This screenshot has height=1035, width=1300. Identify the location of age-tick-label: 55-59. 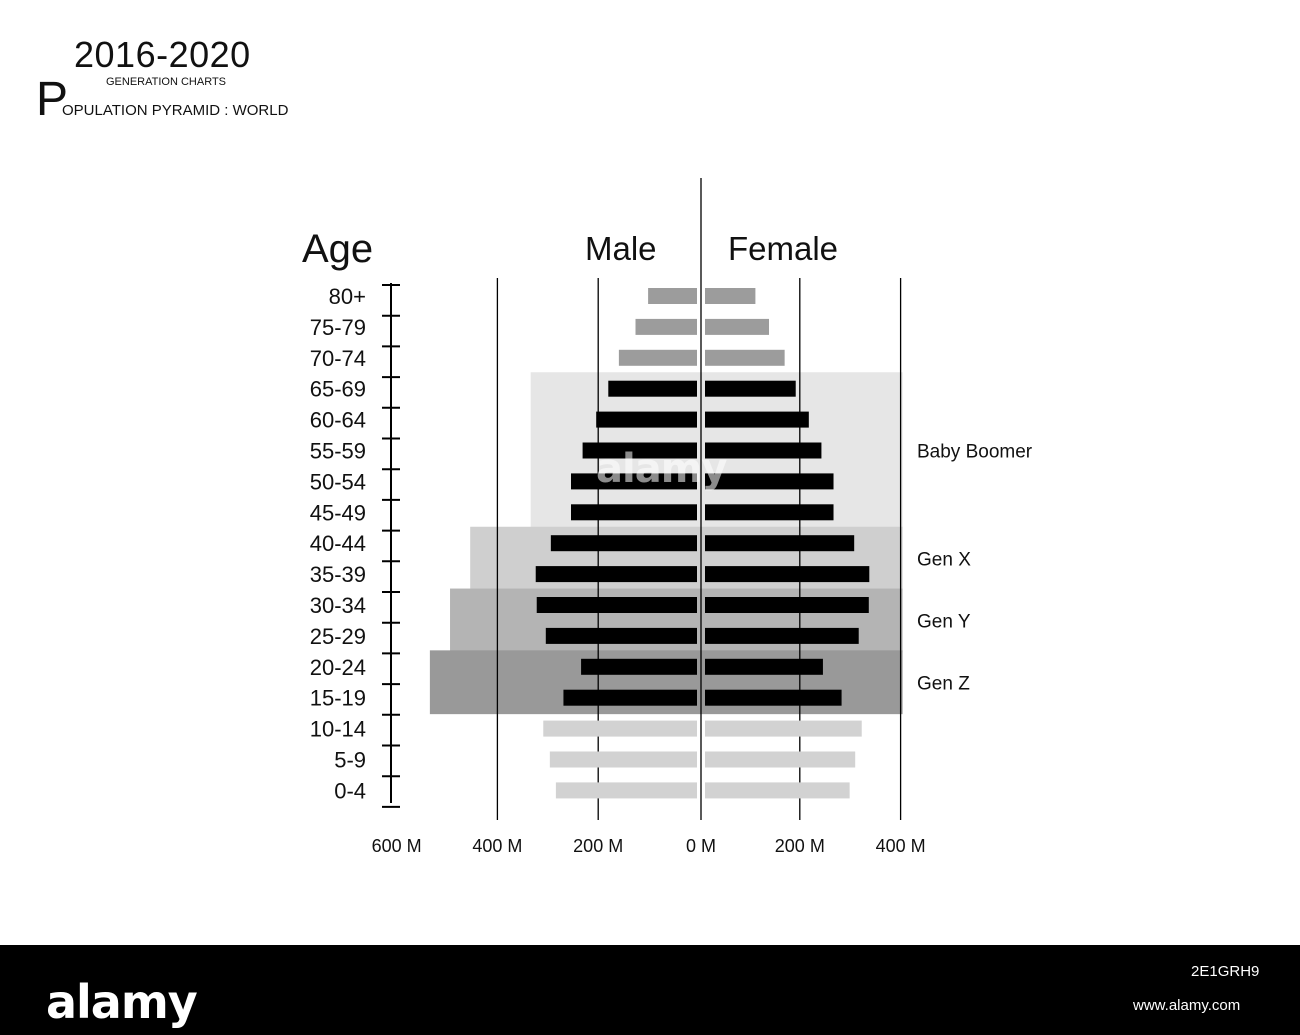
(338, 451).